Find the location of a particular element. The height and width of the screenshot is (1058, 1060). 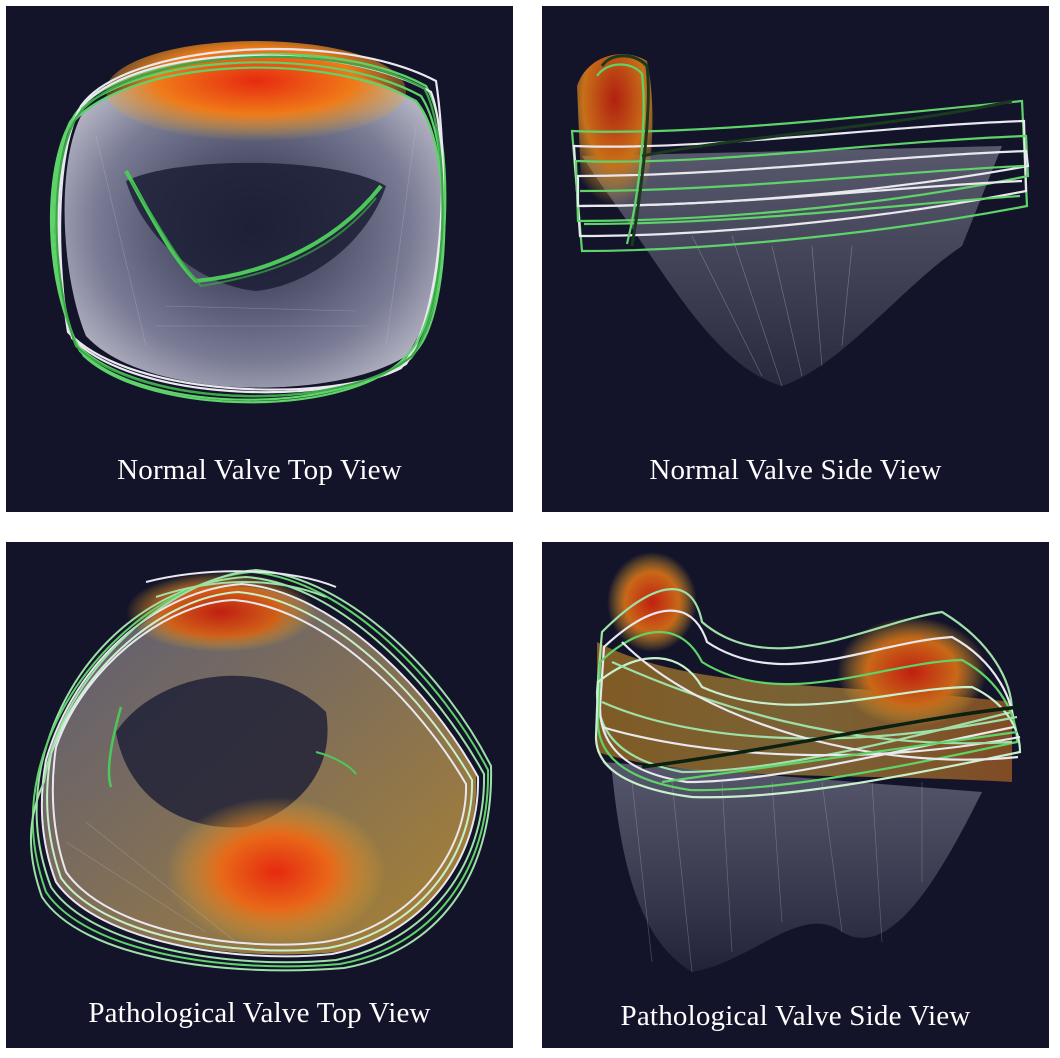

leaflet-surface is located at coordinates (792, 867).